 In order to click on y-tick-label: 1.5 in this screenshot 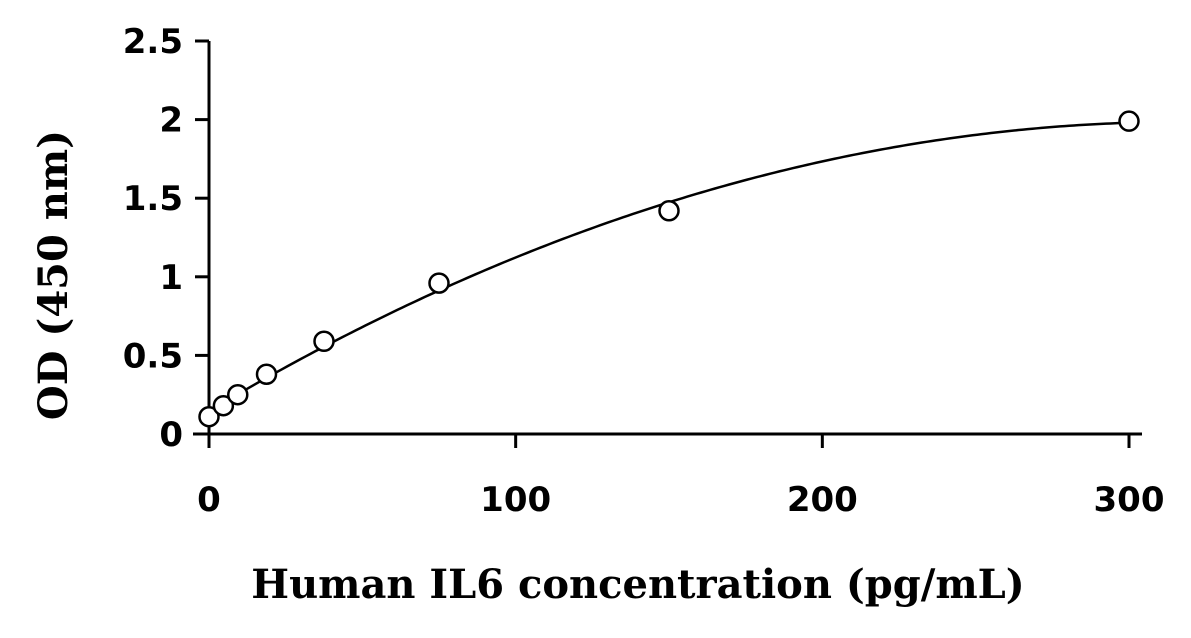, I will do `click(153, 199)`.